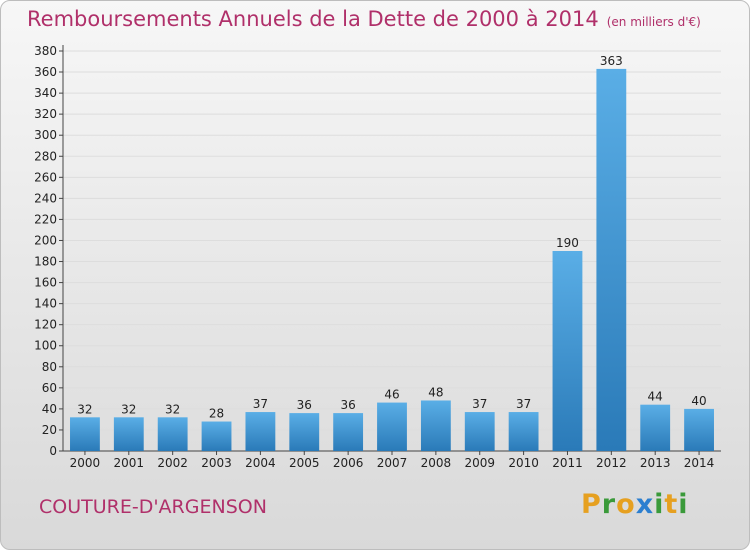 This screenshot has height=550, width=750. What do you see at coordinates (304, 432) in the screenshot?
I see `bar-2005` at bounding box center [304, 432].